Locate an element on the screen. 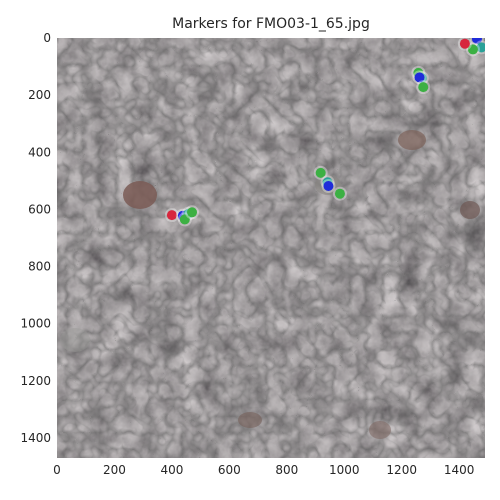  x-tick-label: 0 is located at coordinates (57, 470).